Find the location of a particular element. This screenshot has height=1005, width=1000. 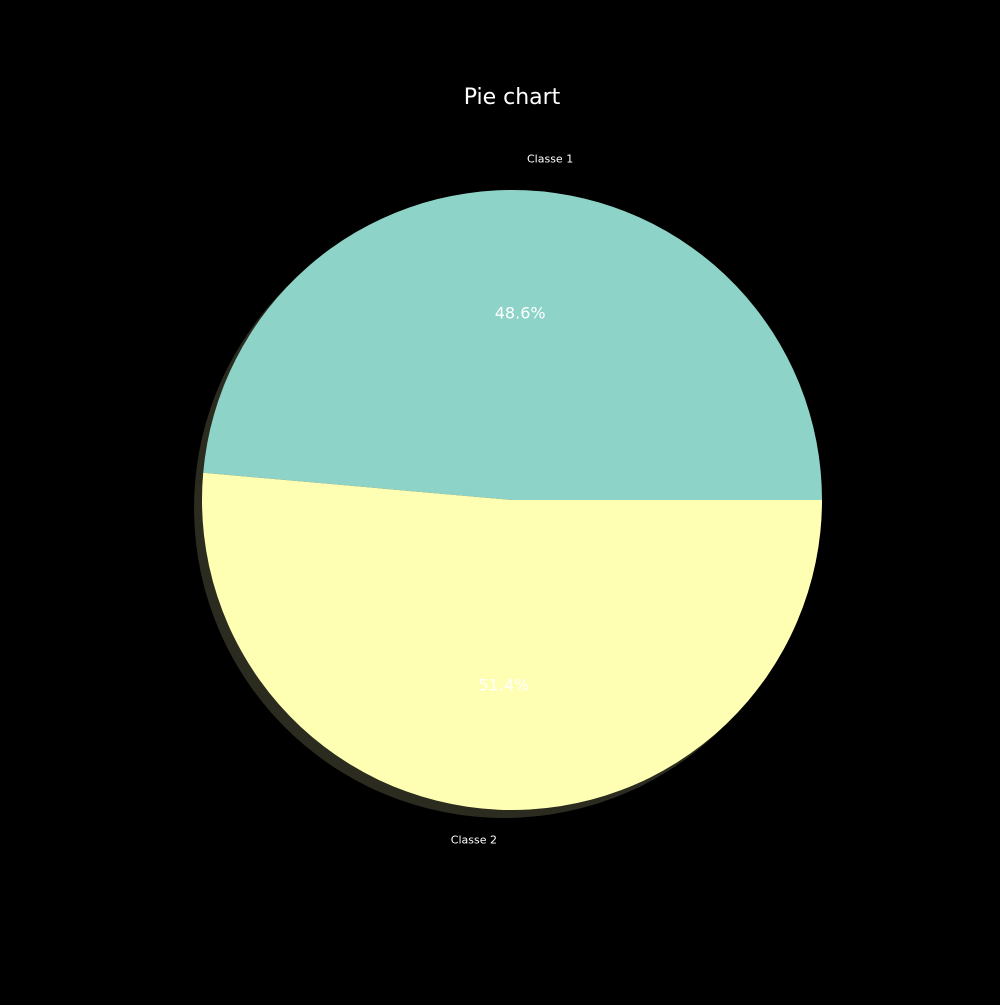

chart-title: Pie chart is located at coordinates (512, 97).